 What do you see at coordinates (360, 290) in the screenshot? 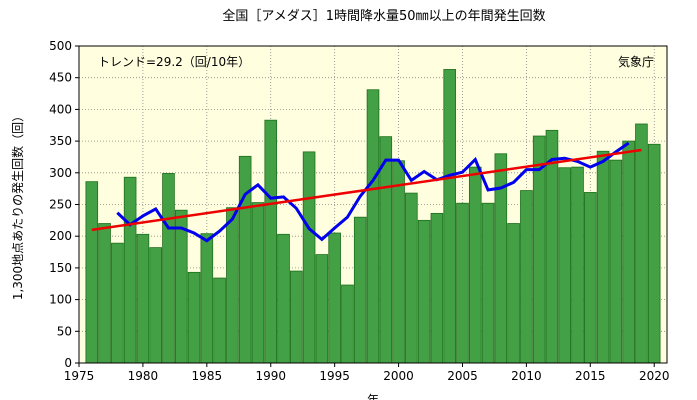
I see `bar-1997` at bounding box center [360, 290].